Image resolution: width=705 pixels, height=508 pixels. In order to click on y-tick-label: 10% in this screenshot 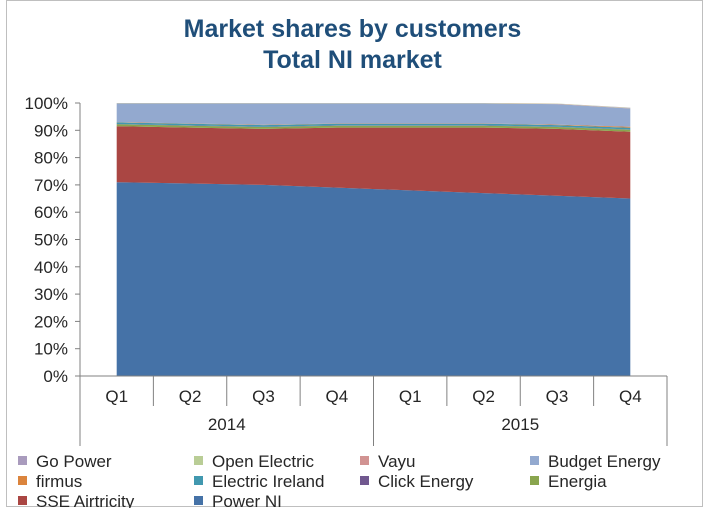, I will do `click(51, 349)`.